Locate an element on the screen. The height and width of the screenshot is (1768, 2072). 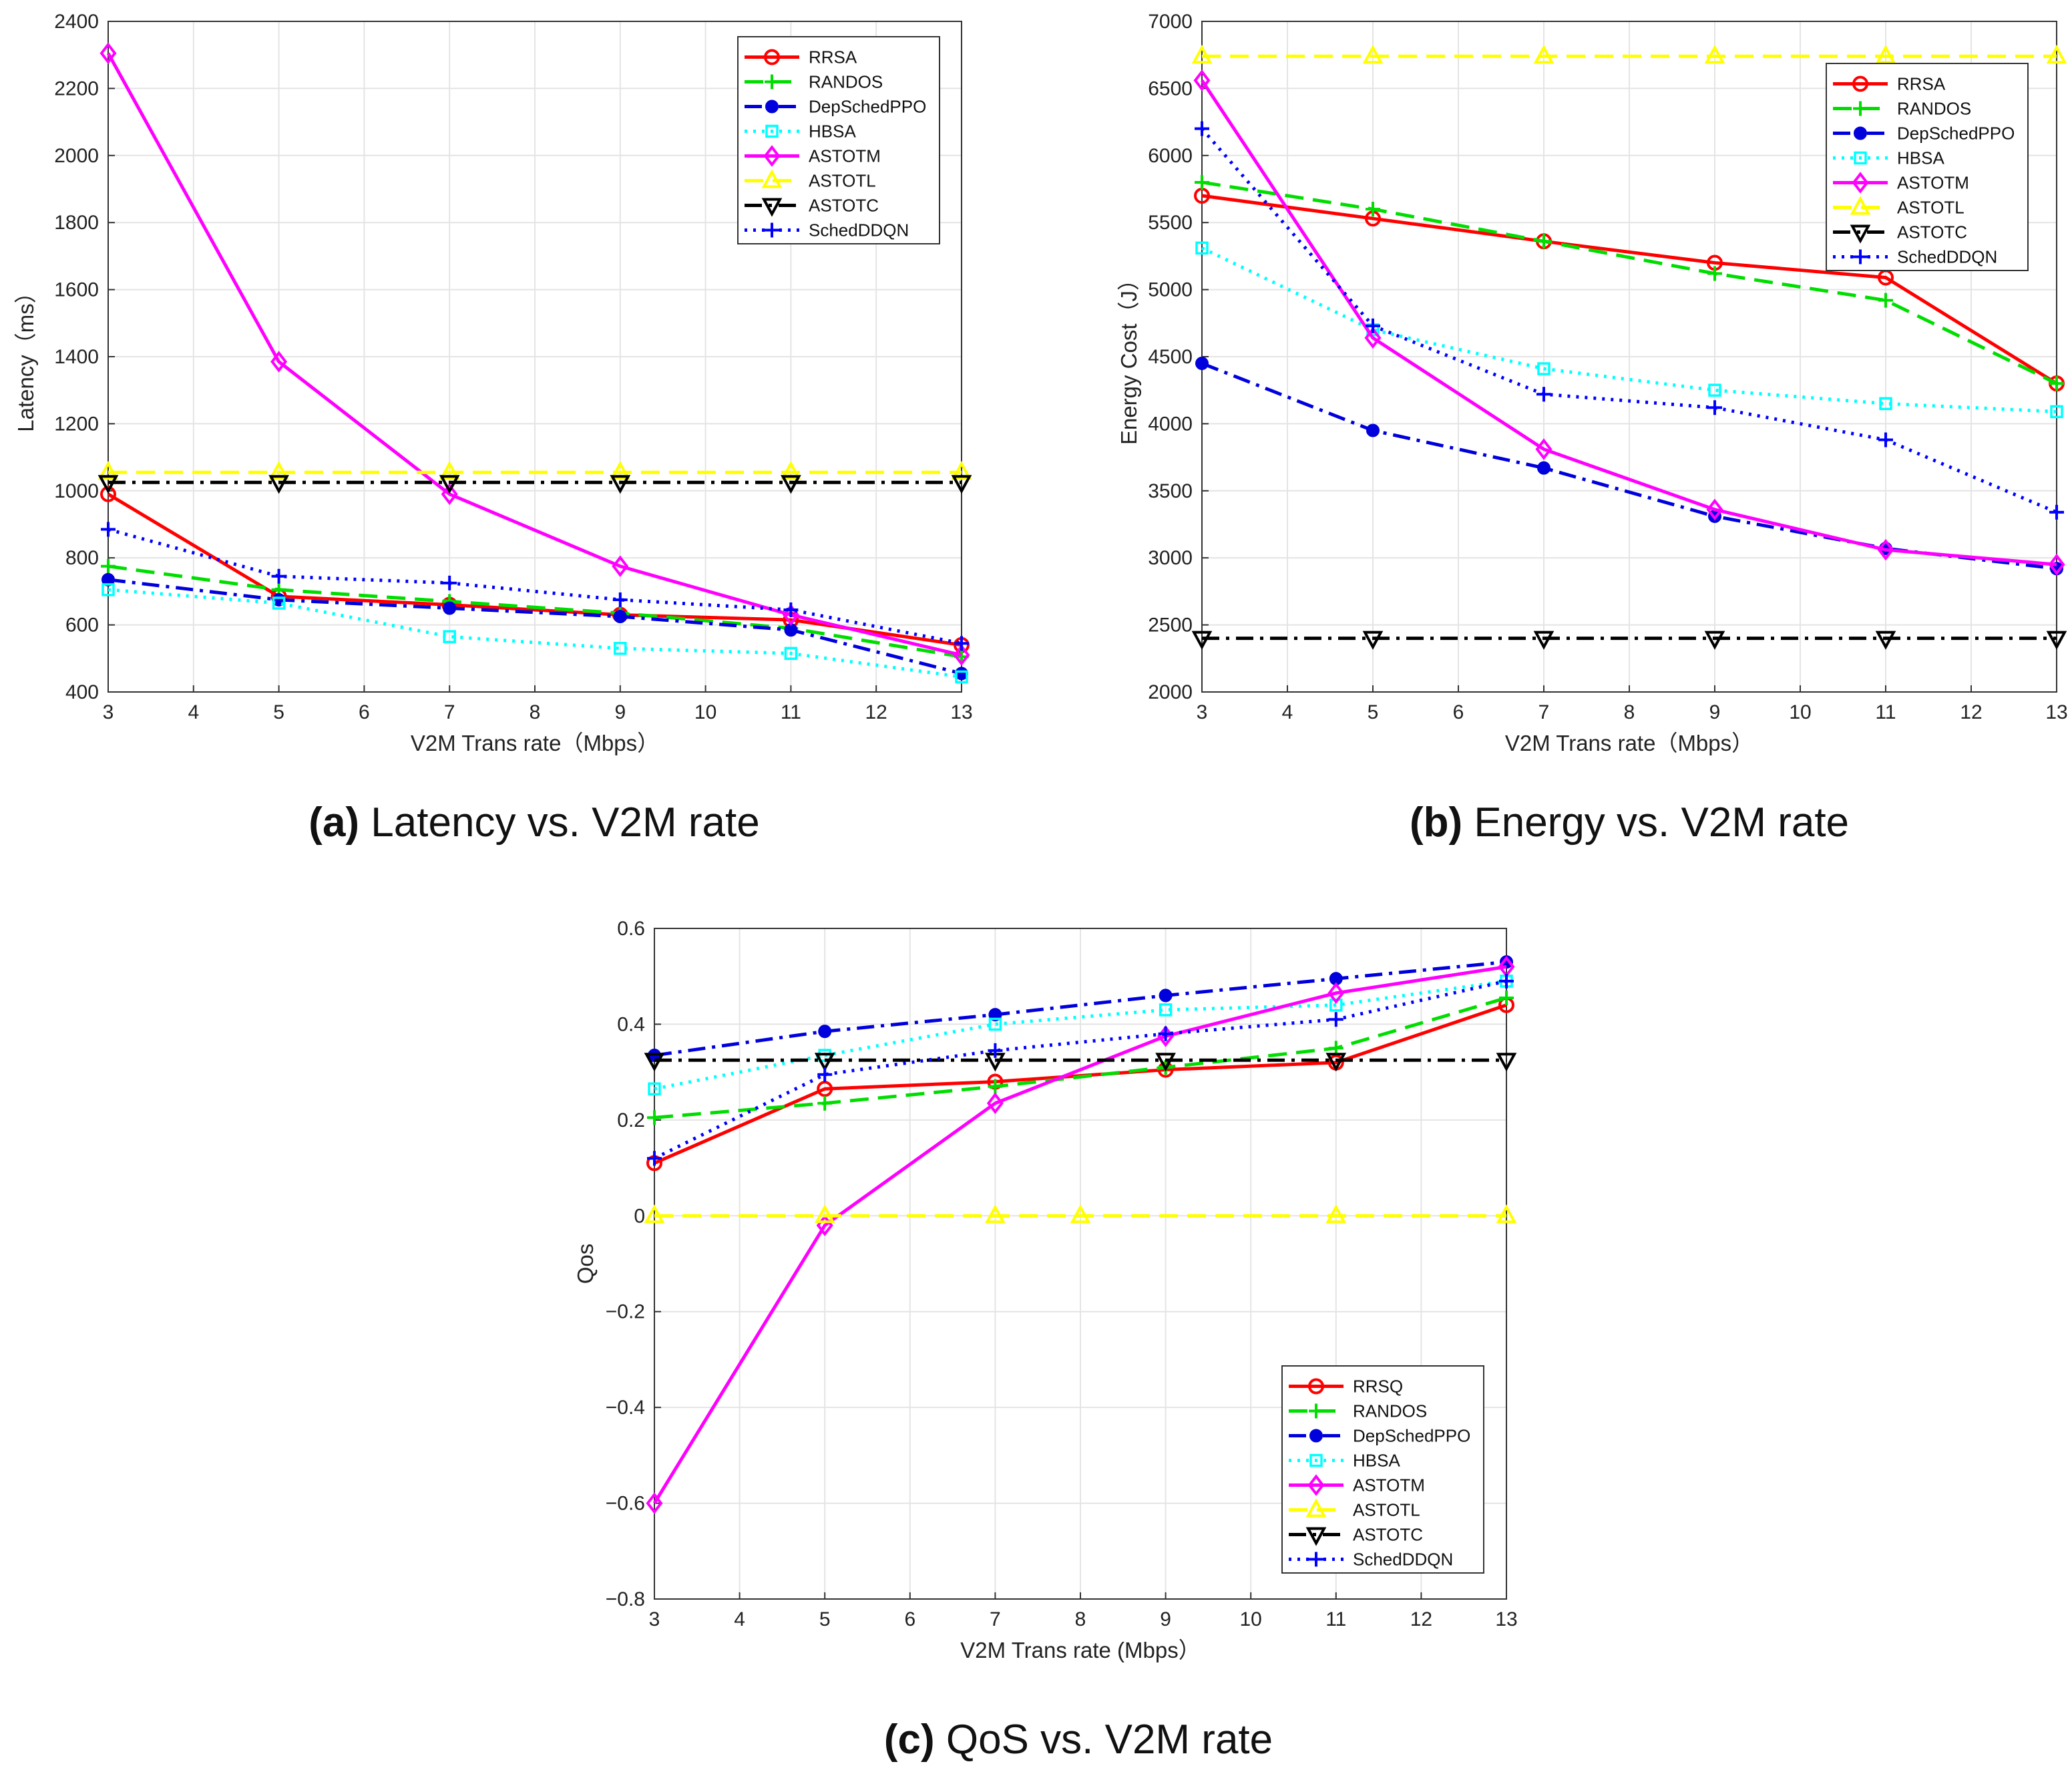
y-tick-label: −0.4 is located at coordinates (625, 1408).